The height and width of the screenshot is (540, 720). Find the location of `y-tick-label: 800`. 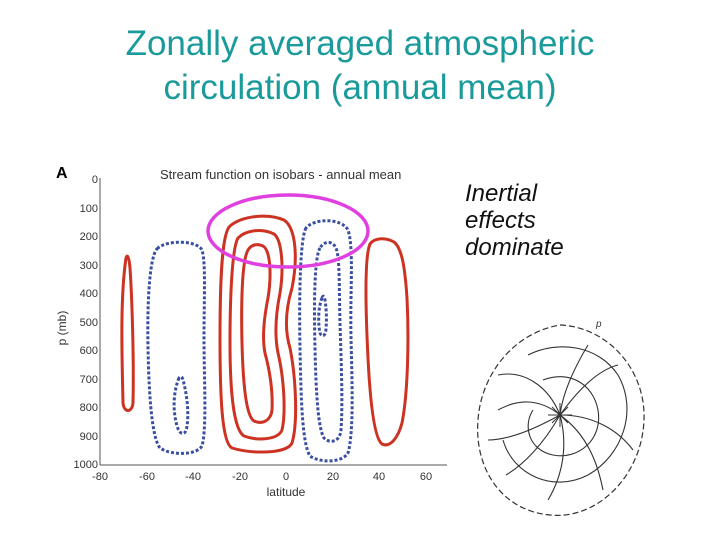

y-tick-label: 800 is located at coordinates (89, 408).